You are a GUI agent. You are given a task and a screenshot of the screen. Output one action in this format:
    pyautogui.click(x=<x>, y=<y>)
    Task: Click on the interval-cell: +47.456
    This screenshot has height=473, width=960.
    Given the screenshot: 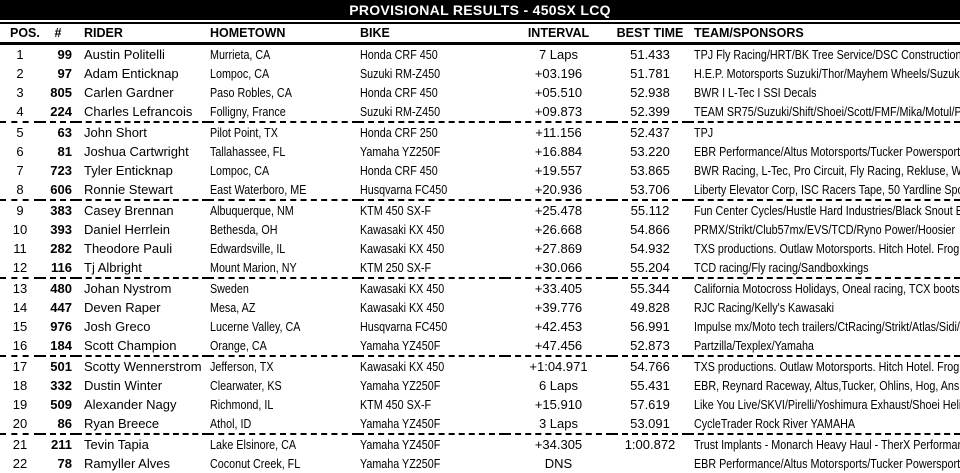 What is the action you would take?
    pyautogui.click(x=558, y=346)
    